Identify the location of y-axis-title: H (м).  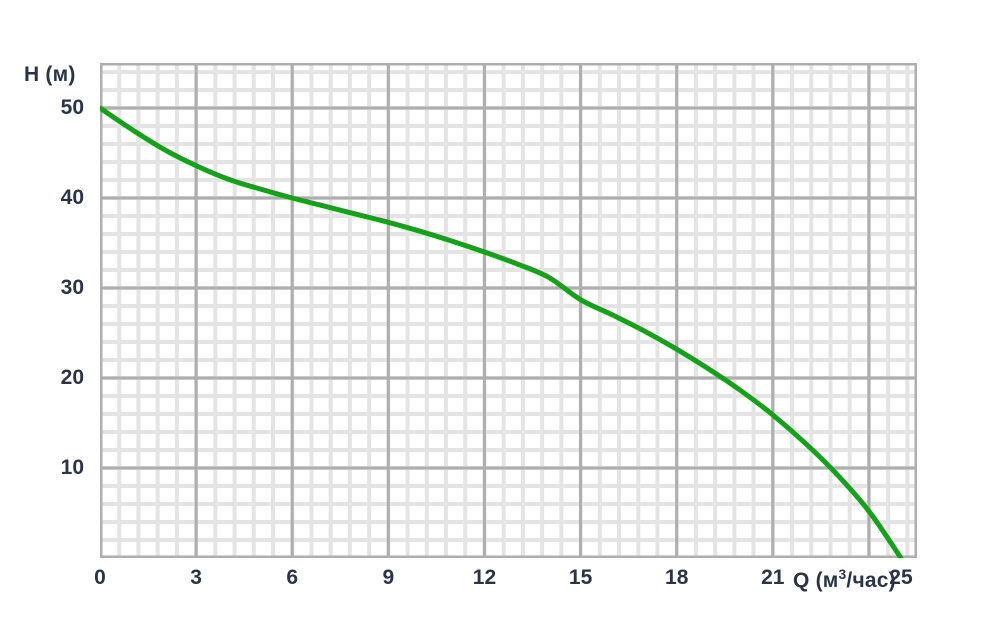
(50, 74).